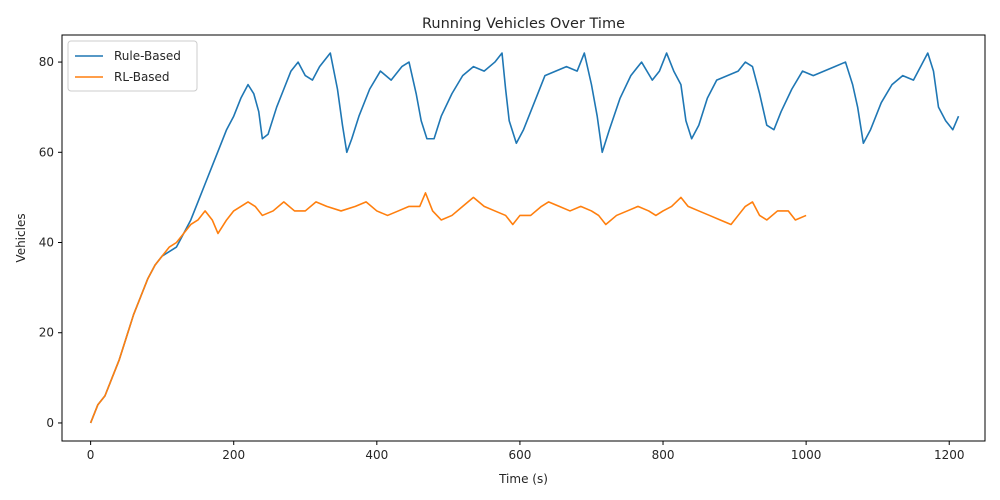  I want to click on x-tick-label: 1000, so click(806, 455).